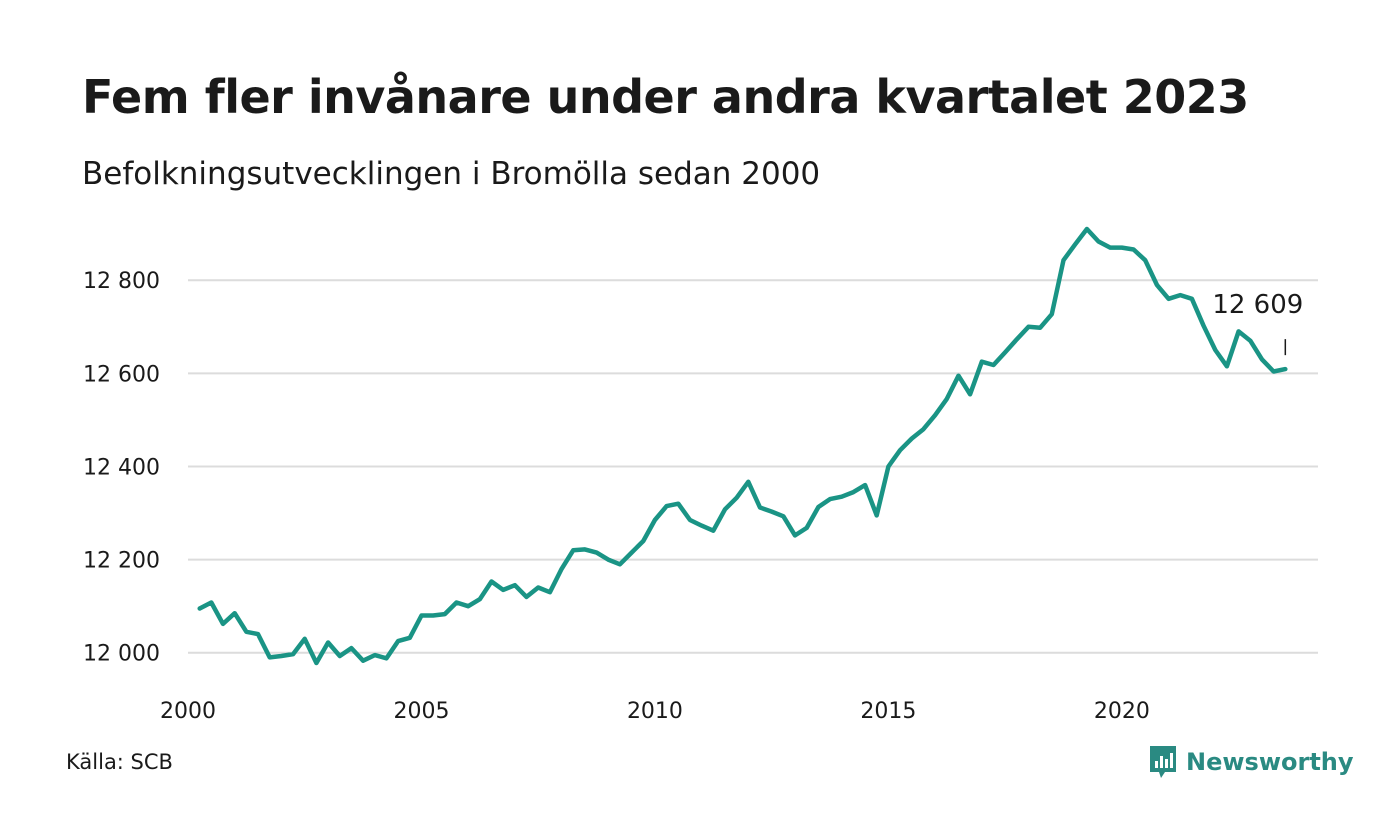 The image size is (1400, 840). What do you see at coordinates (121, 374) in the screenshot?
I see `y-tick-label: 12 600` at bounding box center [121, 374].